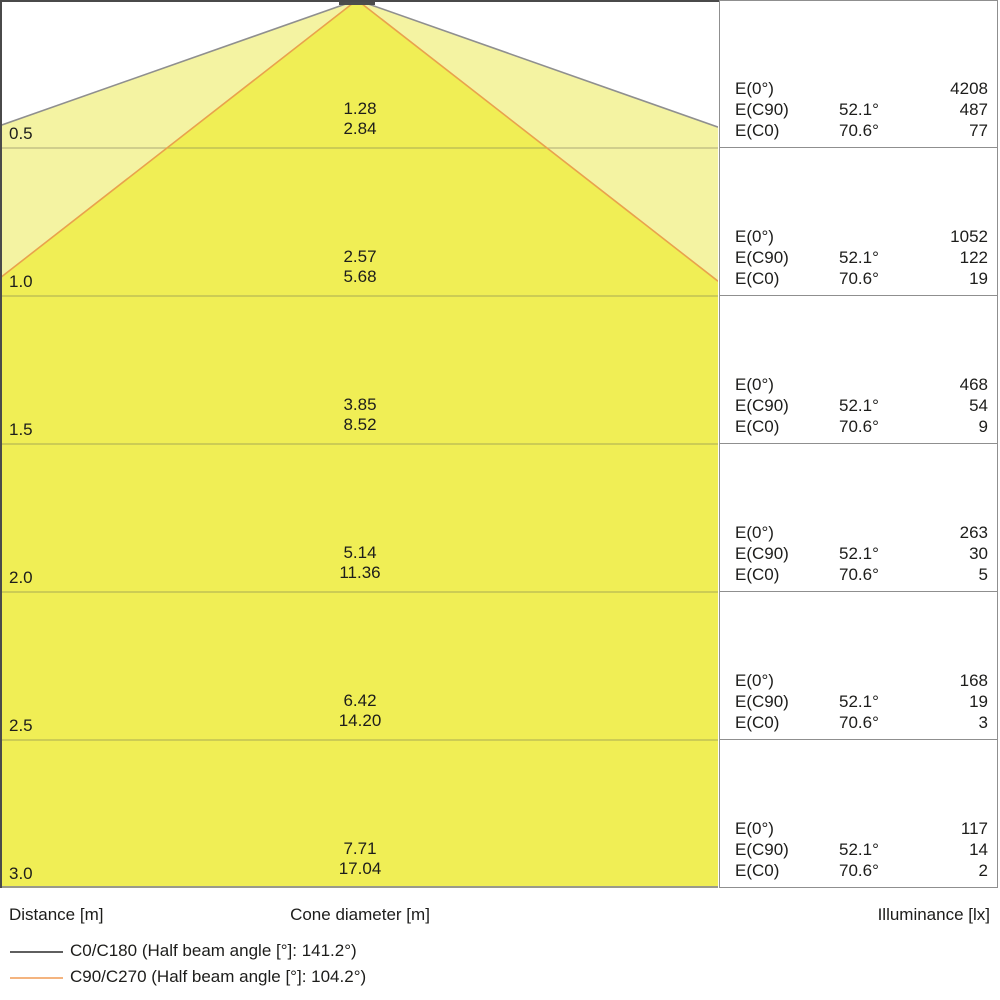  What do you see at coordinates (360, 108) in the screenshot?
I see `cone-diameter-c90-value: 1.28` at bounding box center [360, 108].